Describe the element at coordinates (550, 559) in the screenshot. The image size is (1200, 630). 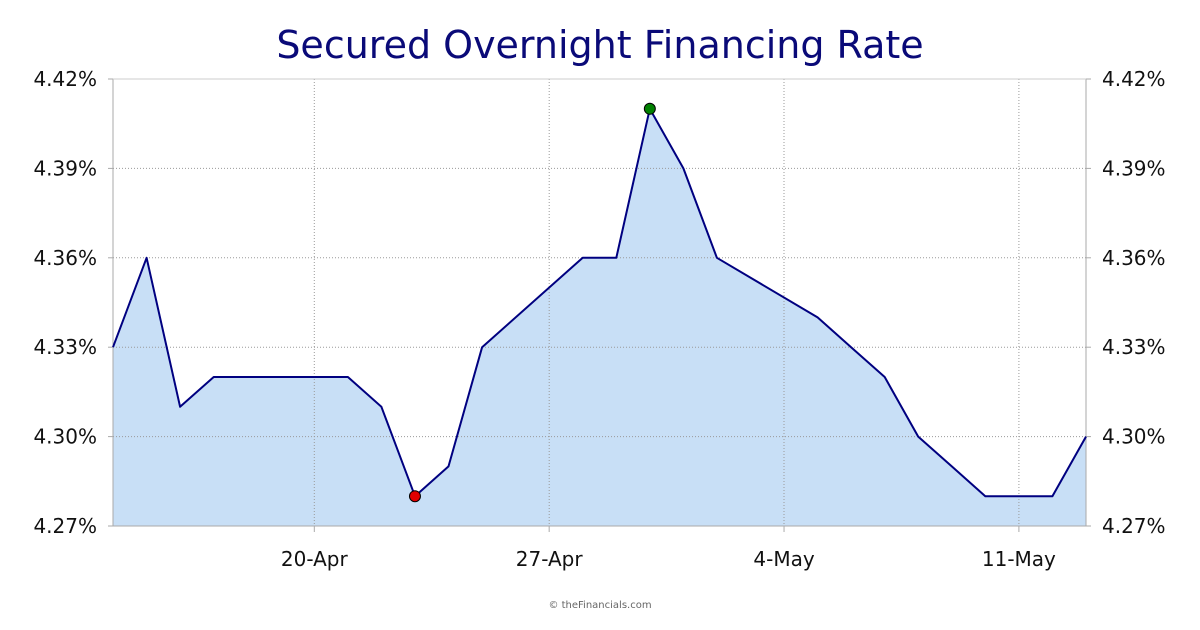
I see `x-tick-label: 27-Apr` at that location.